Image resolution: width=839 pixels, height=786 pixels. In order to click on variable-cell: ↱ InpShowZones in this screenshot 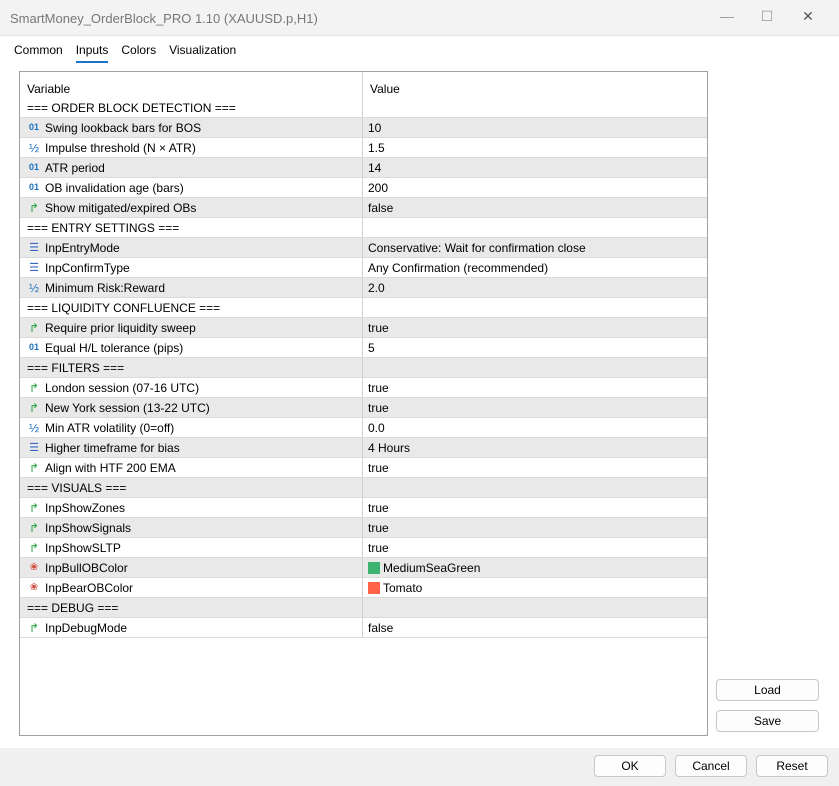, I will do `click(191, 507)`.